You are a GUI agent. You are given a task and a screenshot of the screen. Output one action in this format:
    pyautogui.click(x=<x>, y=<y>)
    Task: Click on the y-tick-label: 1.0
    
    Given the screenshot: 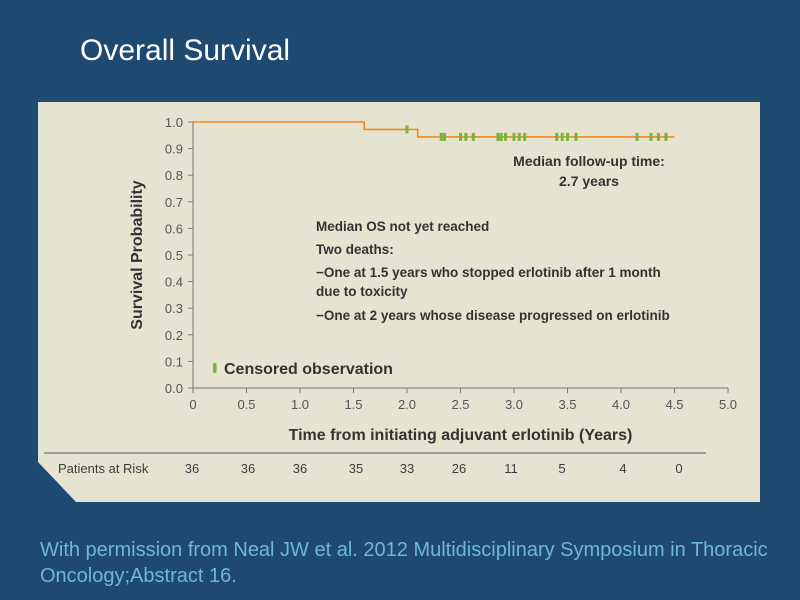 What is the action you would take?
    pyautogui.click(x=174, y=122)
    